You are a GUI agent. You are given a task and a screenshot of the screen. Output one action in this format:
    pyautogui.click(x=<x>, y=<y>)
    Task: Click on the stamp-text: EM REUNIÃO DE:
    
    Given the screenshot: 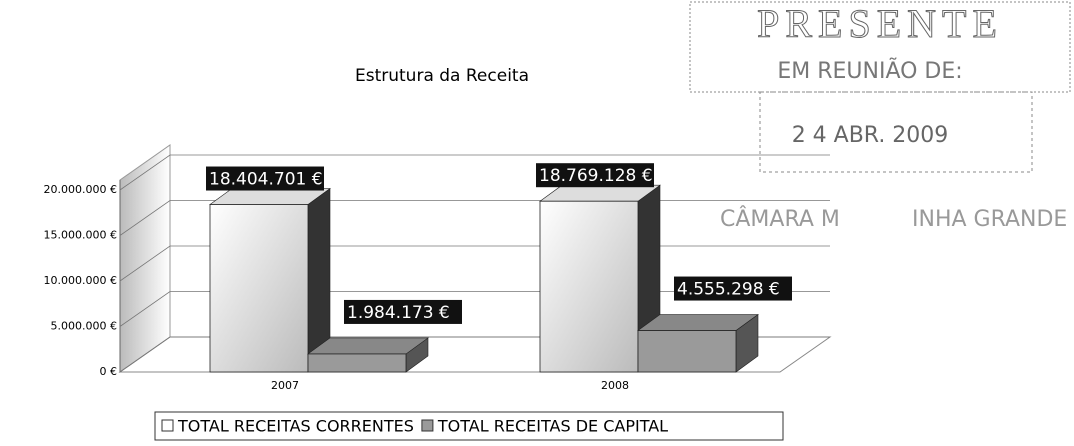 What is the action you would take?
    pyautogui.click(x=869, y=70)
    